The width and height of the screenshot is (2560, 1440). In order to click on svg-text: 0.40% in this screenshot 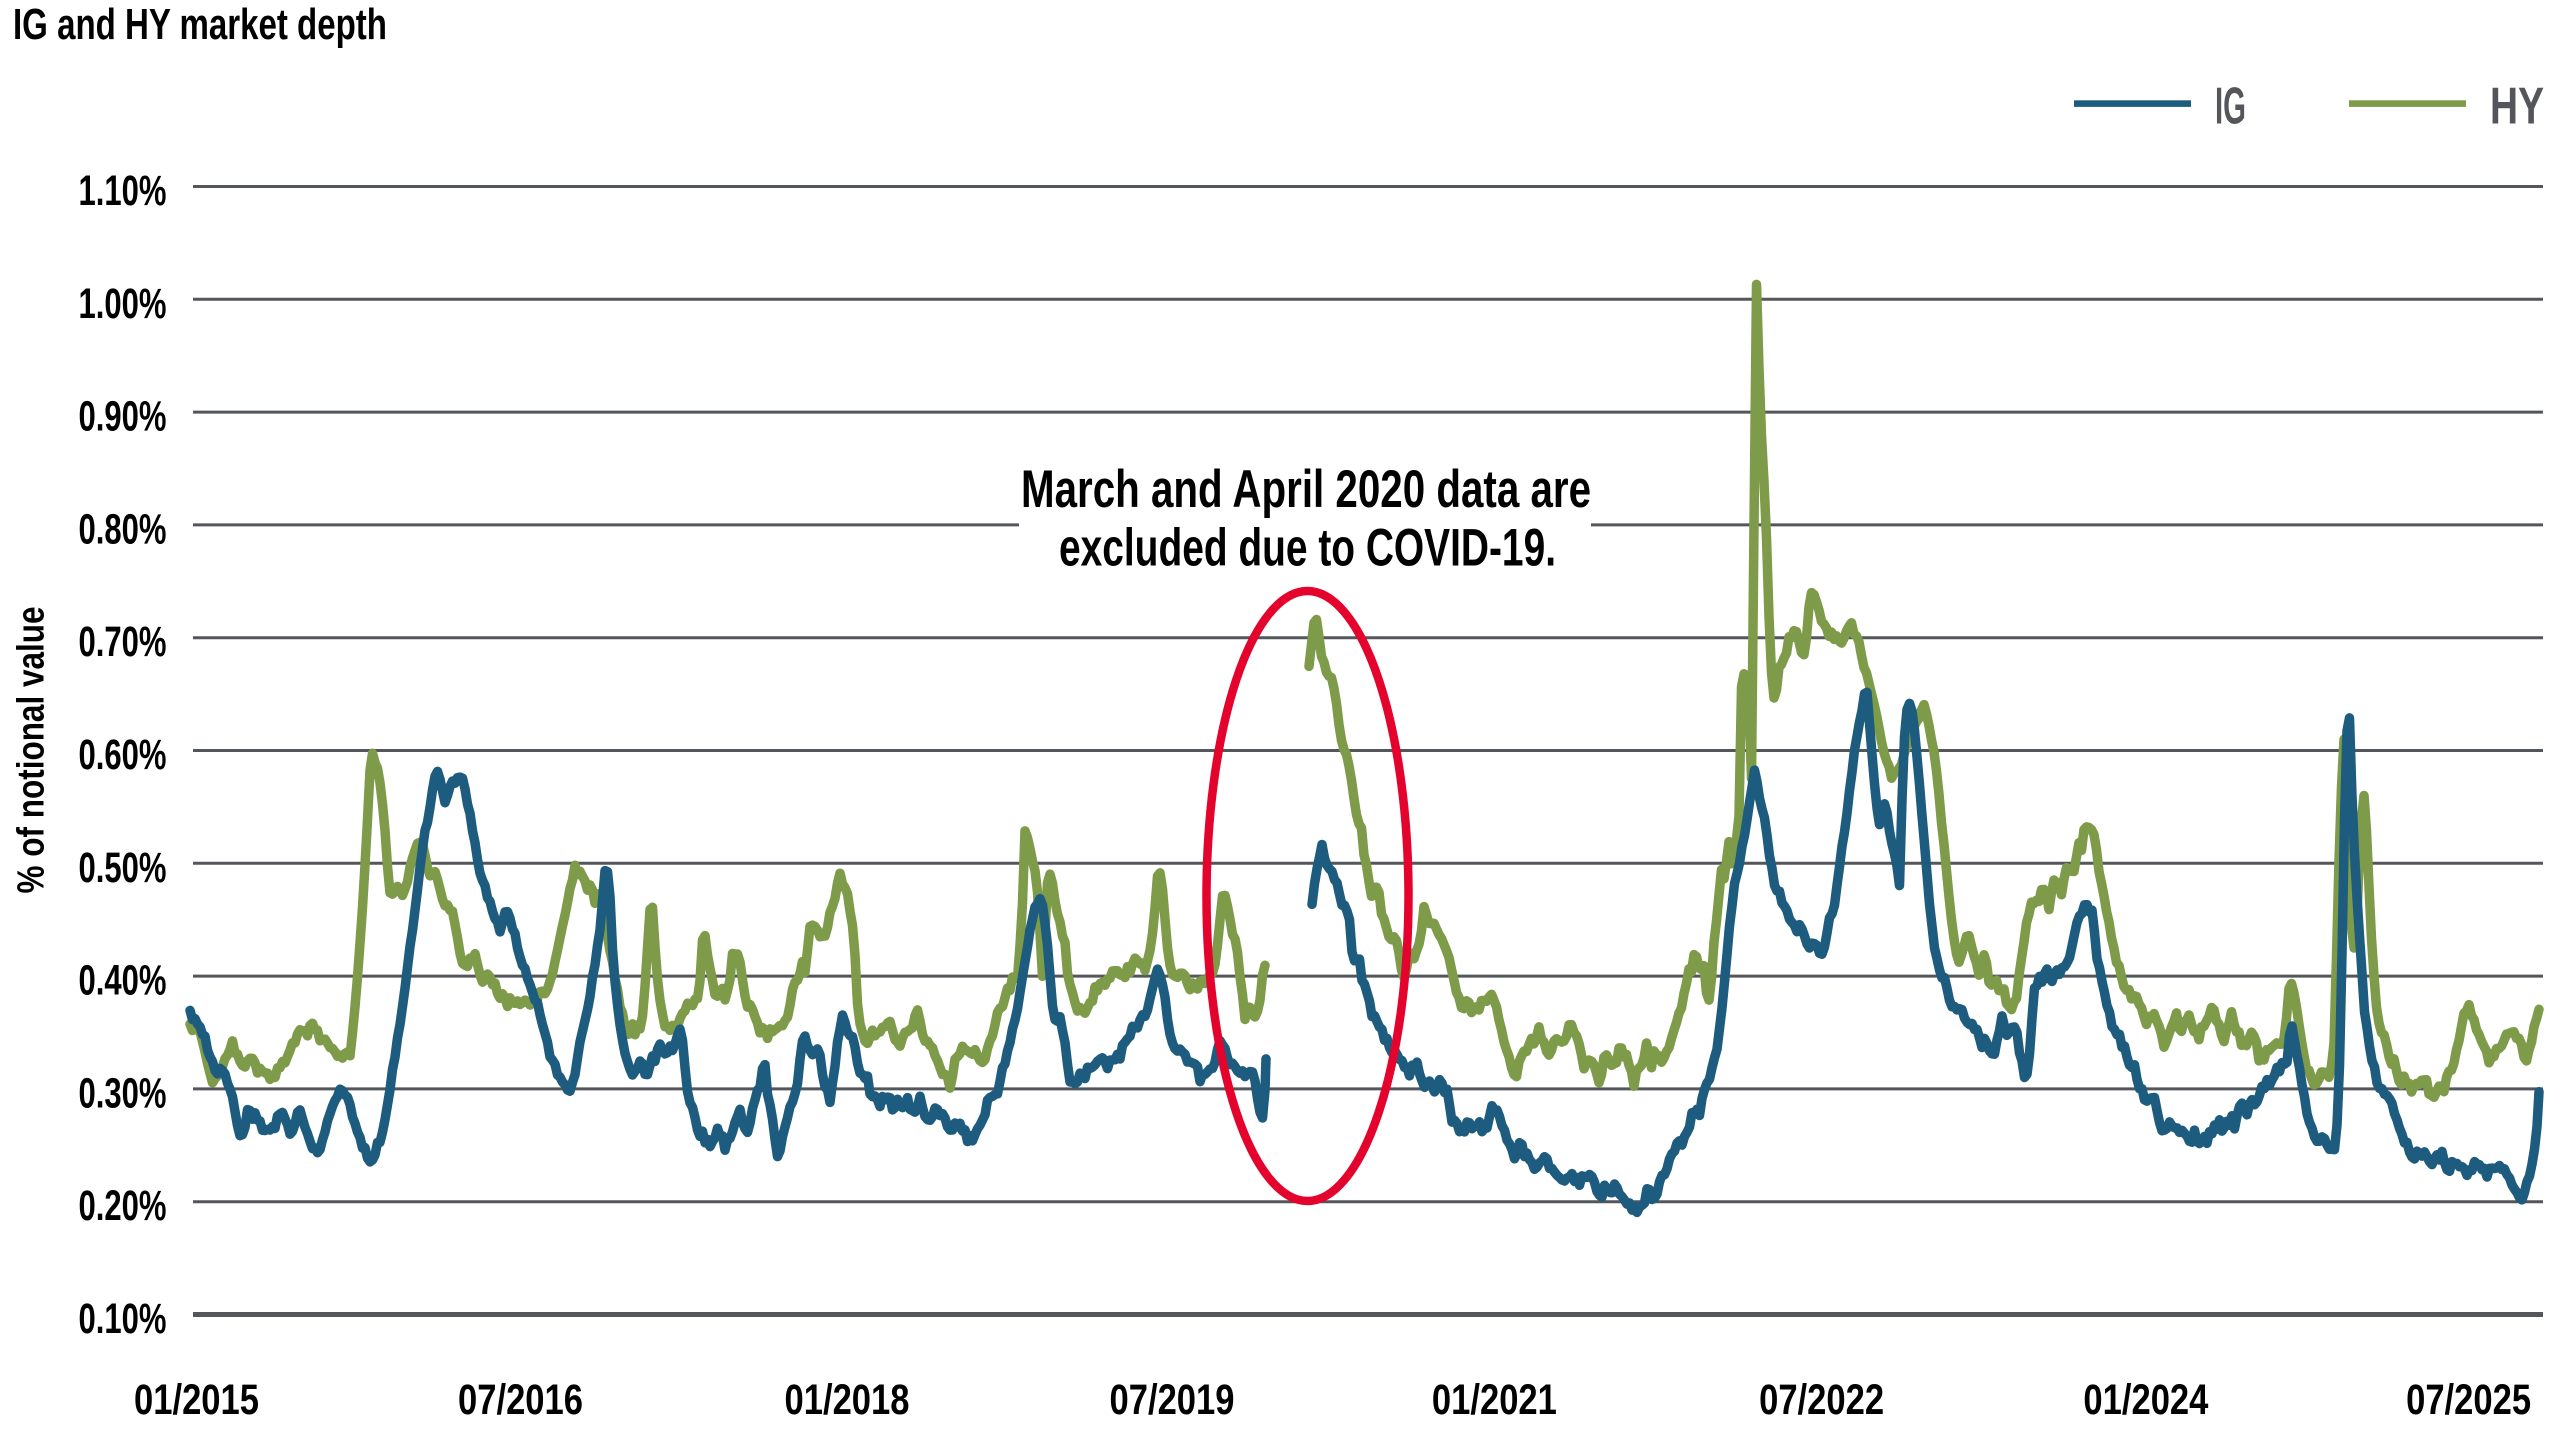, I will do `click(123, 981)`.